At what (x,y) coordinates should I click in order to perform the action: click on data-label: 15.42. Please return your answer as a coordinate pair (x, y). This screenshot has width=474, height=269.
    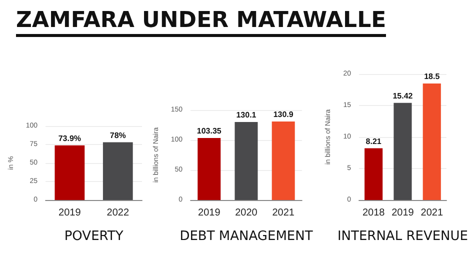
    Looking at the image, I should click on (403, 95).